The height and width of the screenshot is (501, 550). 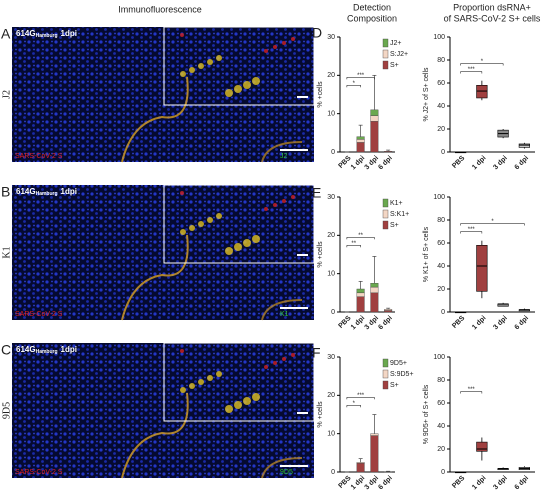 I want to click on legend-label: S:J2+, so click(x=399, y=54).